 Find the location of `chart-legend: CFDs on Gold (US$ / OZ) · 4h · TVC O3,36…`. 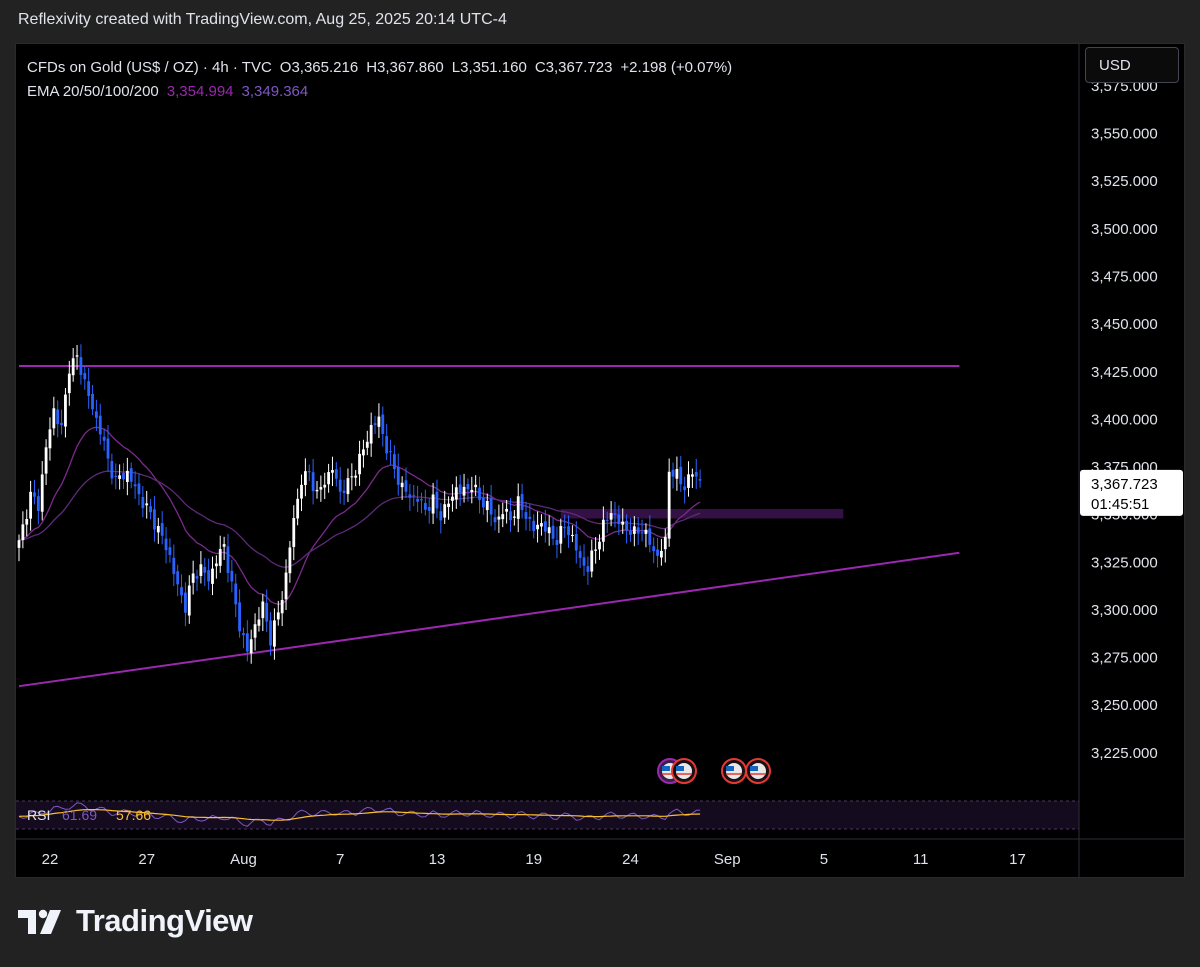

chart-legend: CFDs on Gold (US$ / OZ) · 4h · TVC O3,36… is located at coordinates (379, 79).